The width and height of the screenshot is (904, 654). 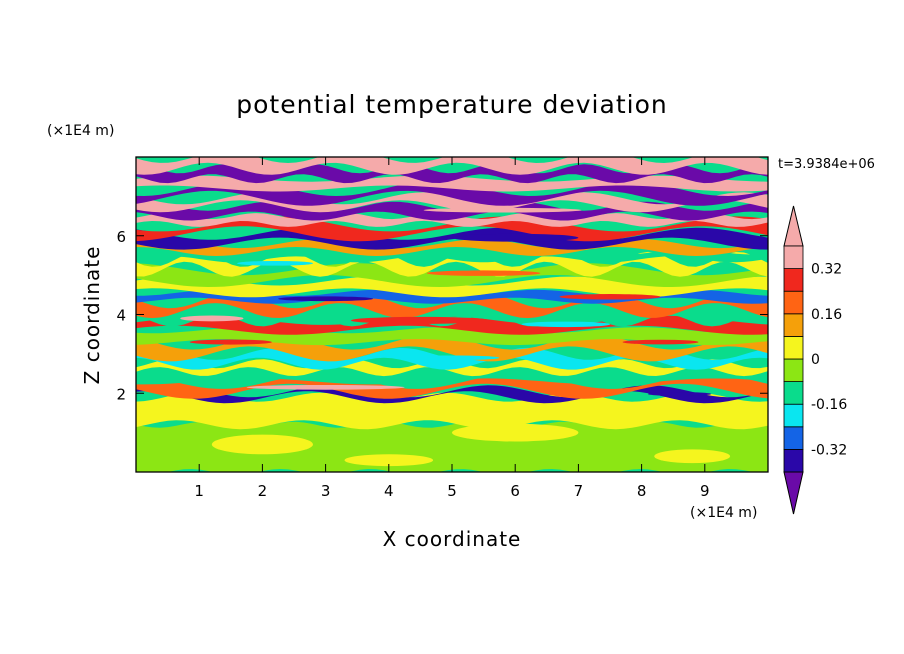 I want to click on y-tick-label: 6, so click(x=121, y=237).